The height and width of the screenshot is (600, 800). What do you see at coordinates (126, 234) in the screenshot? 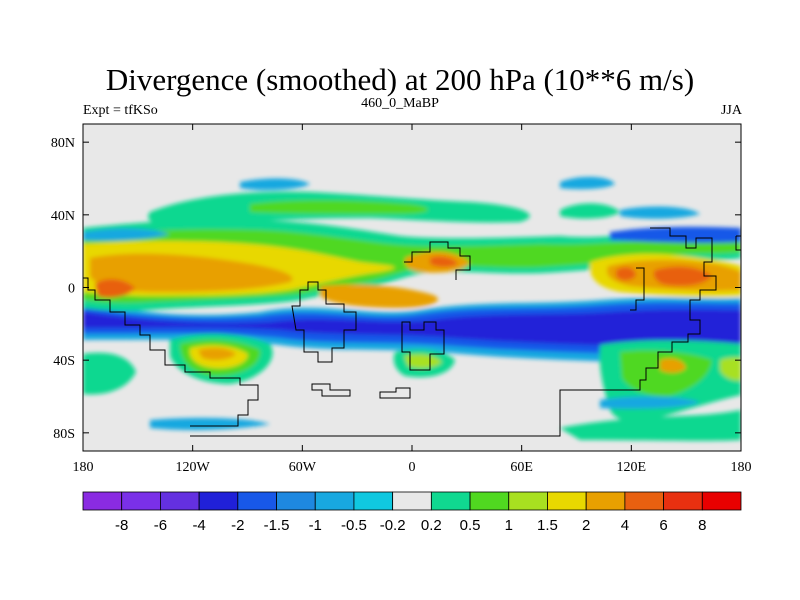
I see `nh-blue-band` at bounding box center [126, 234].